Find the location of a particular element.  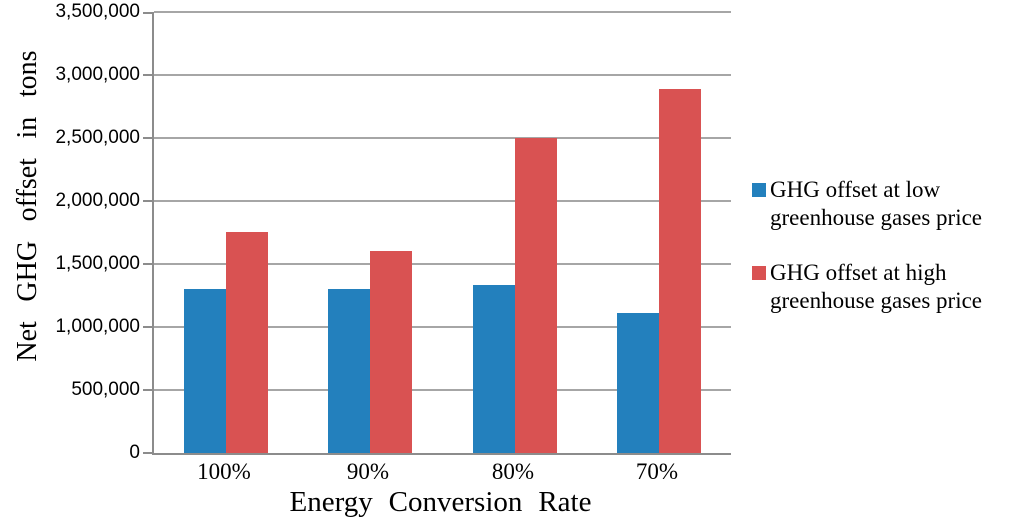

legend-item-2: GHG offset at high greenhouse gases price is located at coordinates (887, 287).